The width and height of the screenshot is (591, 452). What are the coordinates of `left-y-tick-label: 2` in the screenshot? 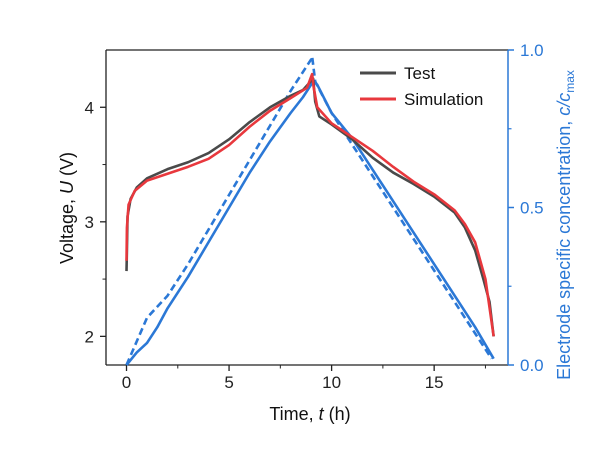 It's located at (89, 336).